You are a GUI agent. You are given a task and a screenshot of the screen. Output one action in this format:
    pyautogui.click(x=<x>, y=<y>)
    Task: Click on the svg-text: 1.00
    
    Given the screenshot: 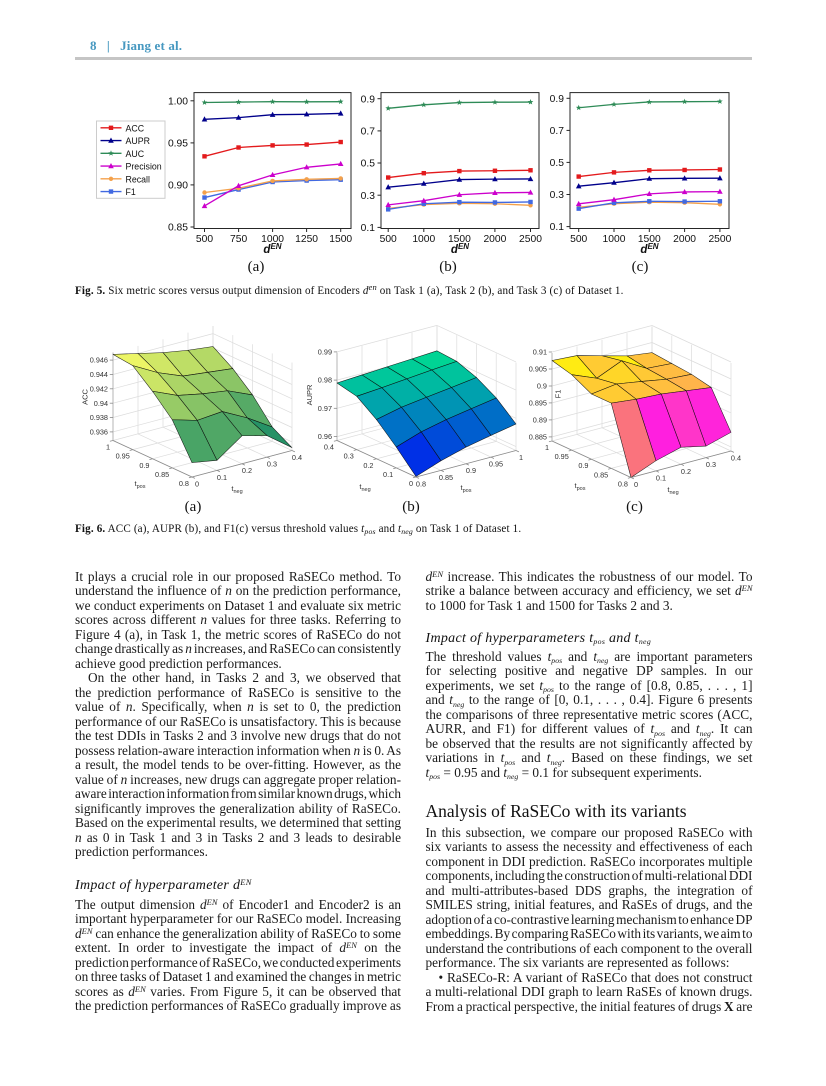 What is the action you would take?
    pyautogui.click(x=178, y=101)
    